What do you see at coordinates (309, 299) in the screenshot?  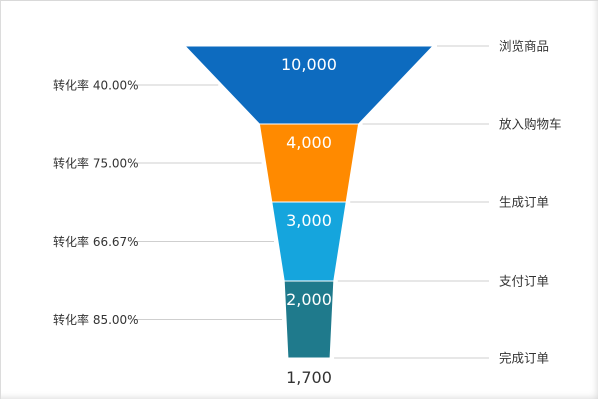 I see `segment-value-label: 2,000` at bounding box center [309, 299].